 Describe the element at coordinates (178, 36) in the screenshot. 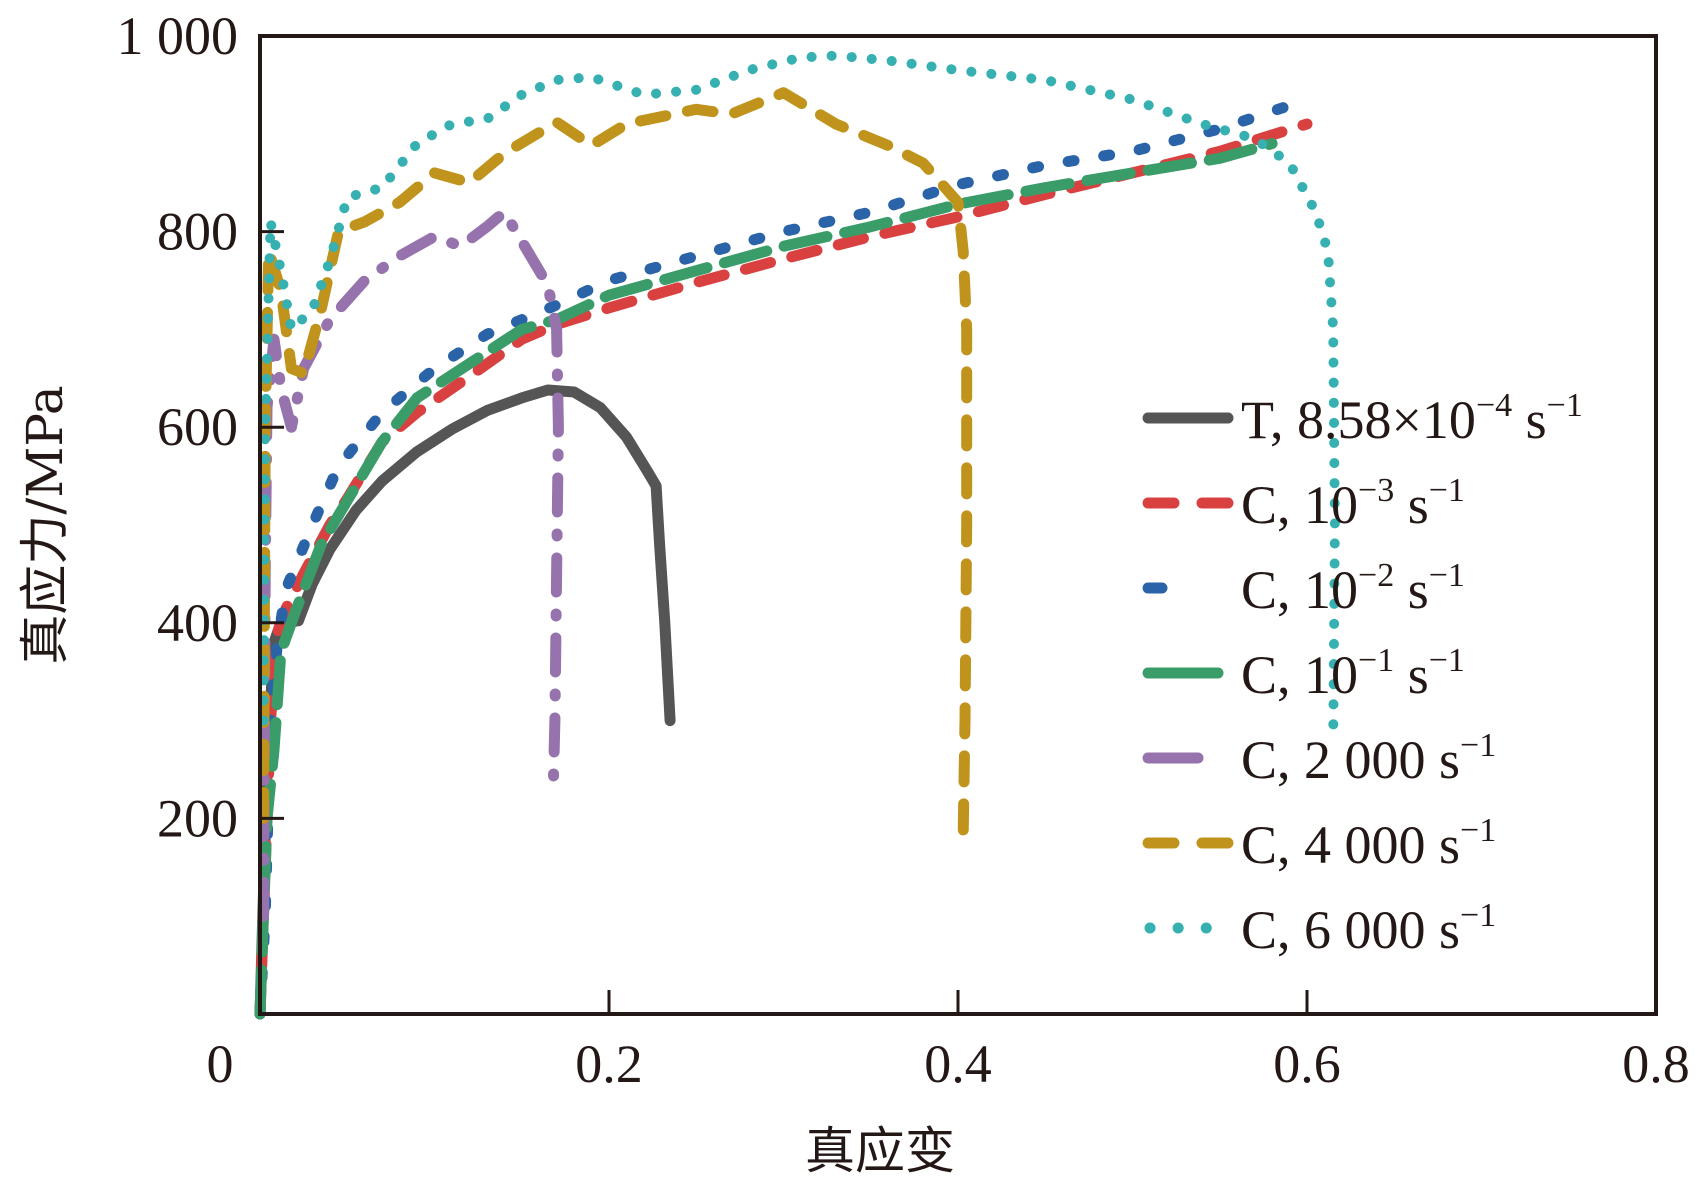

I see `y-tick-label: 1 000` at that location.